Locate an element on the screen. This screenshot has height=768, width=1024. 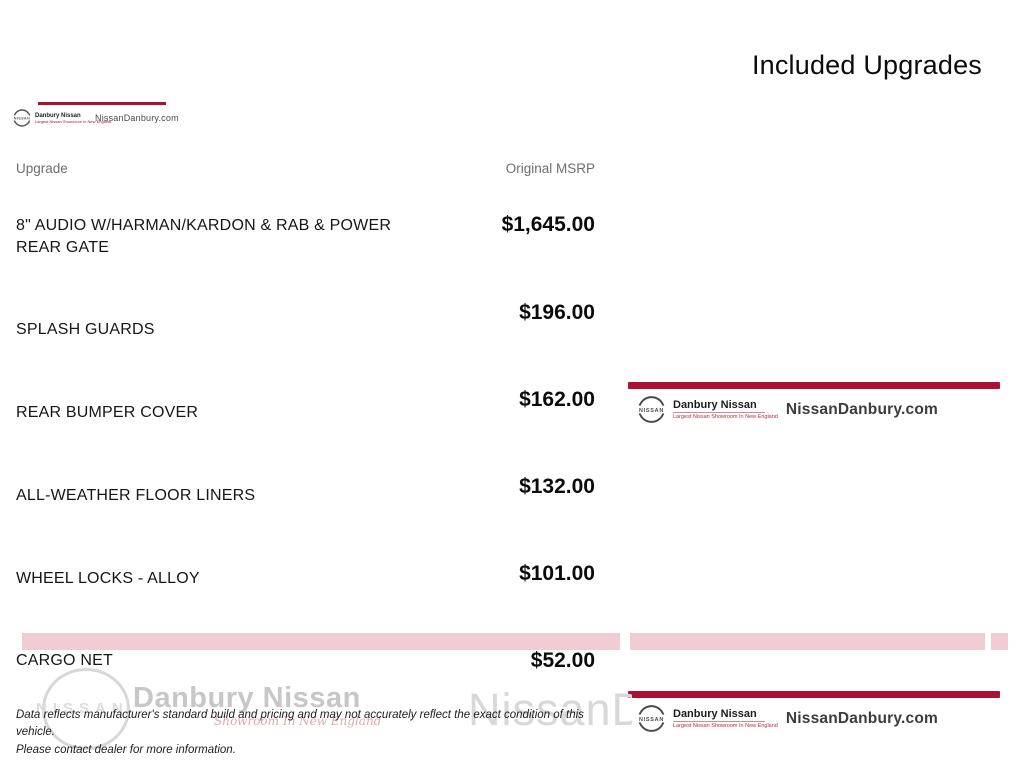
upgrade-price: $162.00 is located at coordinates (557, 399).